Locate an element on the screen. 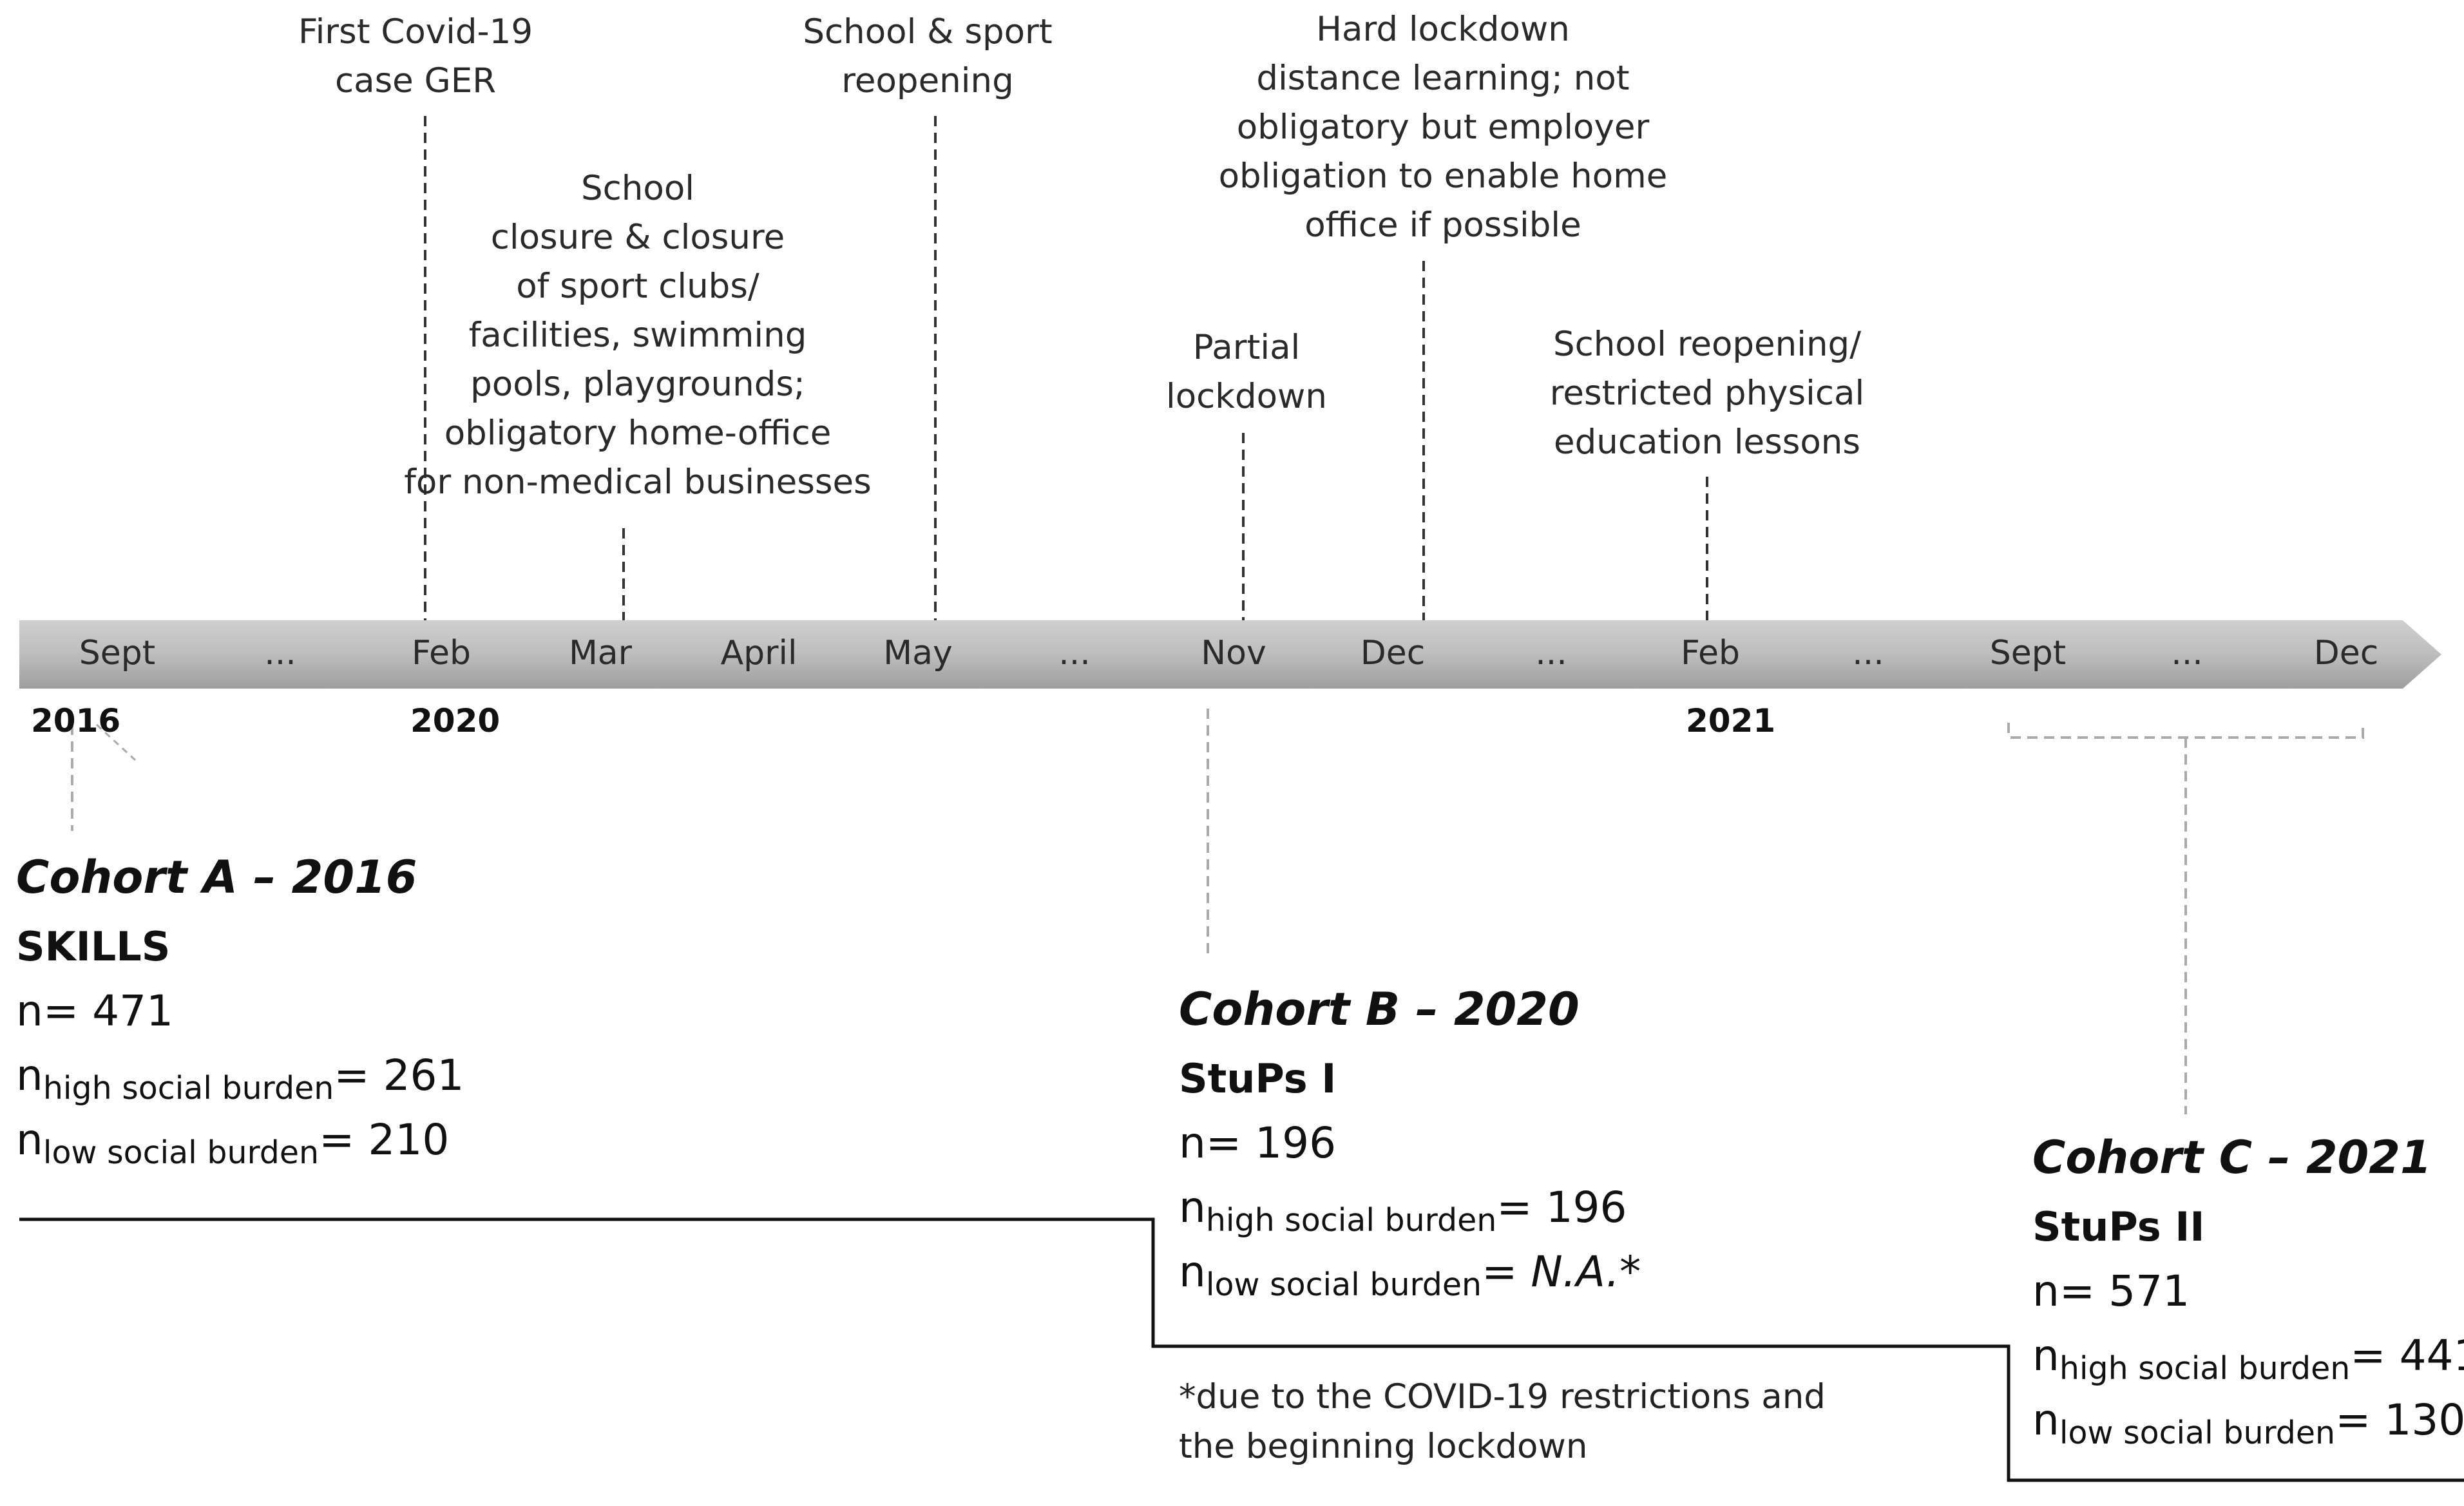  sample-size-value: 196 is located at coordinates (1296, 1143).